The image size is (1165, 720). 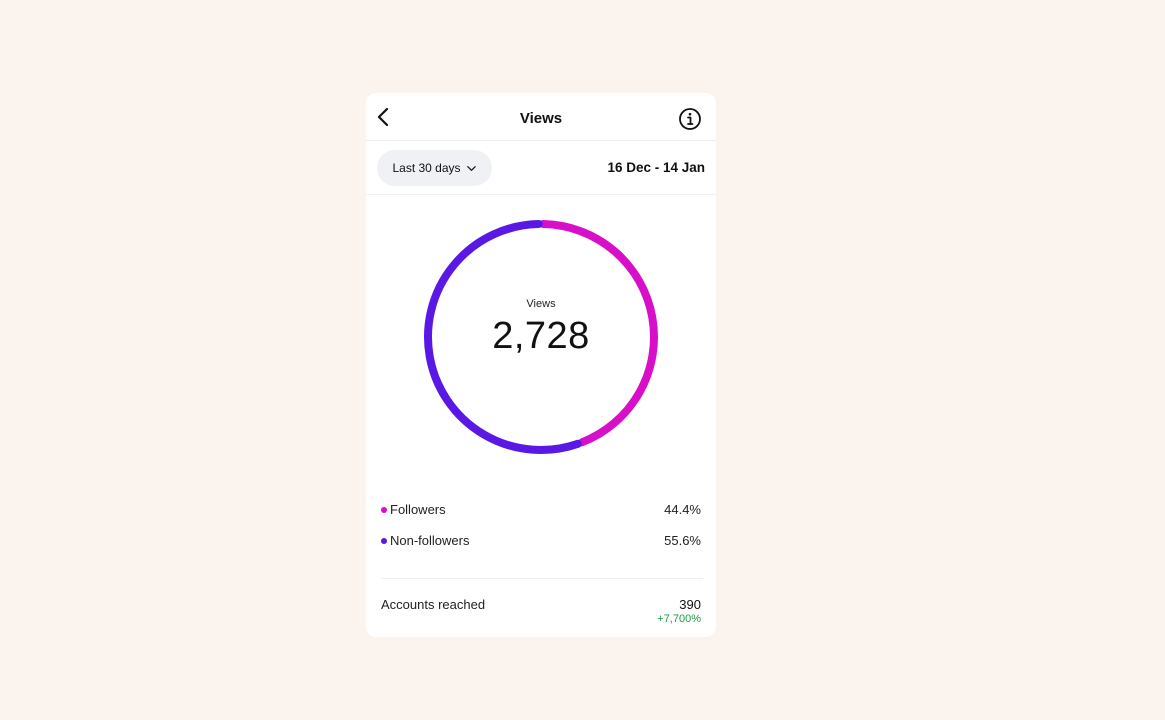 I want to click on date-range-text: 16 Dec - 14 Jan, so click(x=656, y=167).